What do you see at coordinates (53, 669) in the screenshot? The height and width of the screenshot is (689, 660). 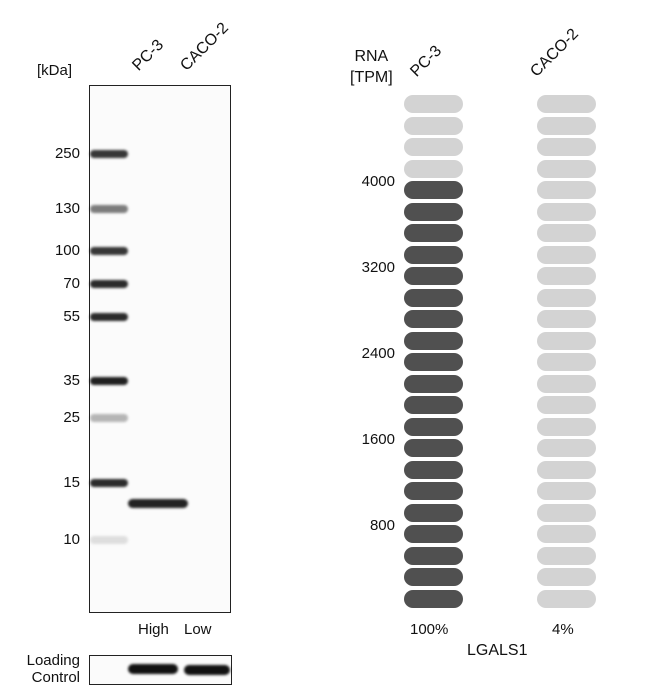 I see `loading-control-label: Loading Control` at bounding box center [53, 669].